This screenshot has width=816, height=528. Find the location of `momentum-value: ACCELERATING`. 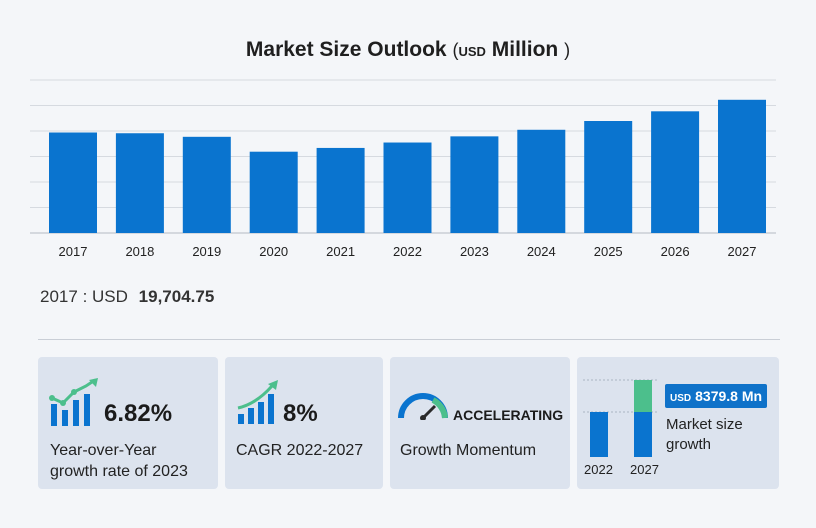

momentum-value: ACCELERATING is located at coordinates (508, 415).